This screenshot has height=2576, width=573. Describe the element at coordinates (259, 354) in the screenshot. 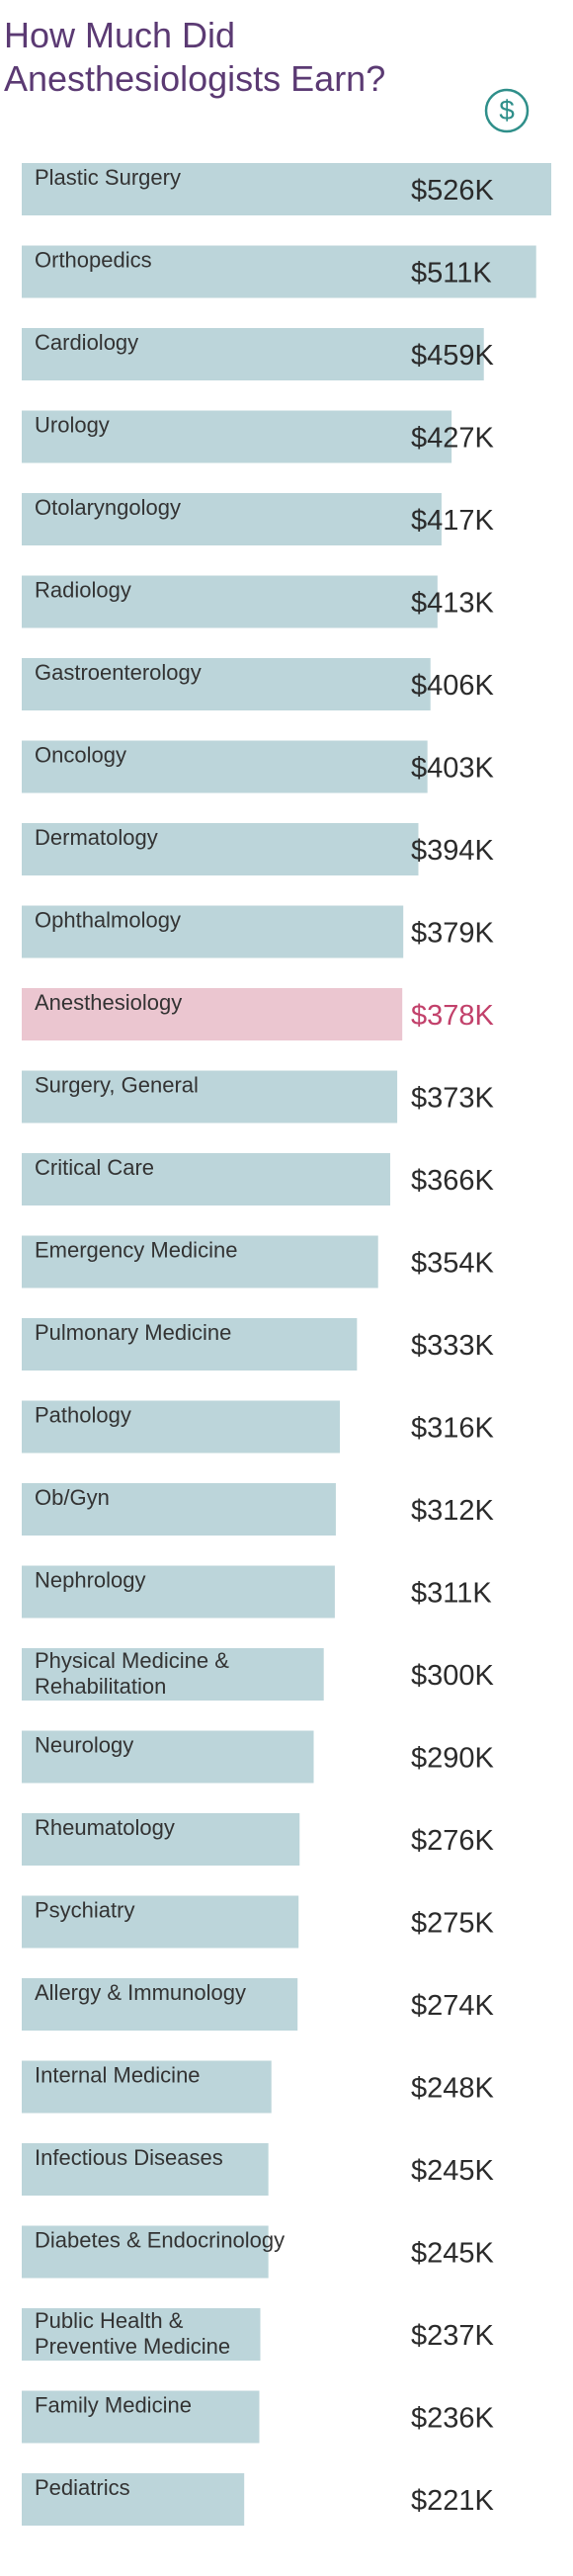

I see `bar-row: Cardiology $459K` at that location.